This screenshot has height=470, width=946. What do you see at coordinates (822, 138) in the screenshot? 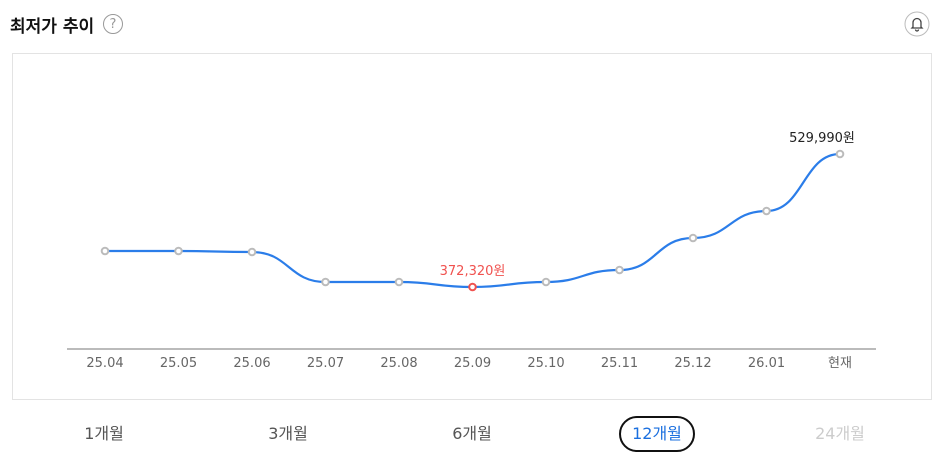
I see `data-label: 529,990원` at bounding box center [822, 138].